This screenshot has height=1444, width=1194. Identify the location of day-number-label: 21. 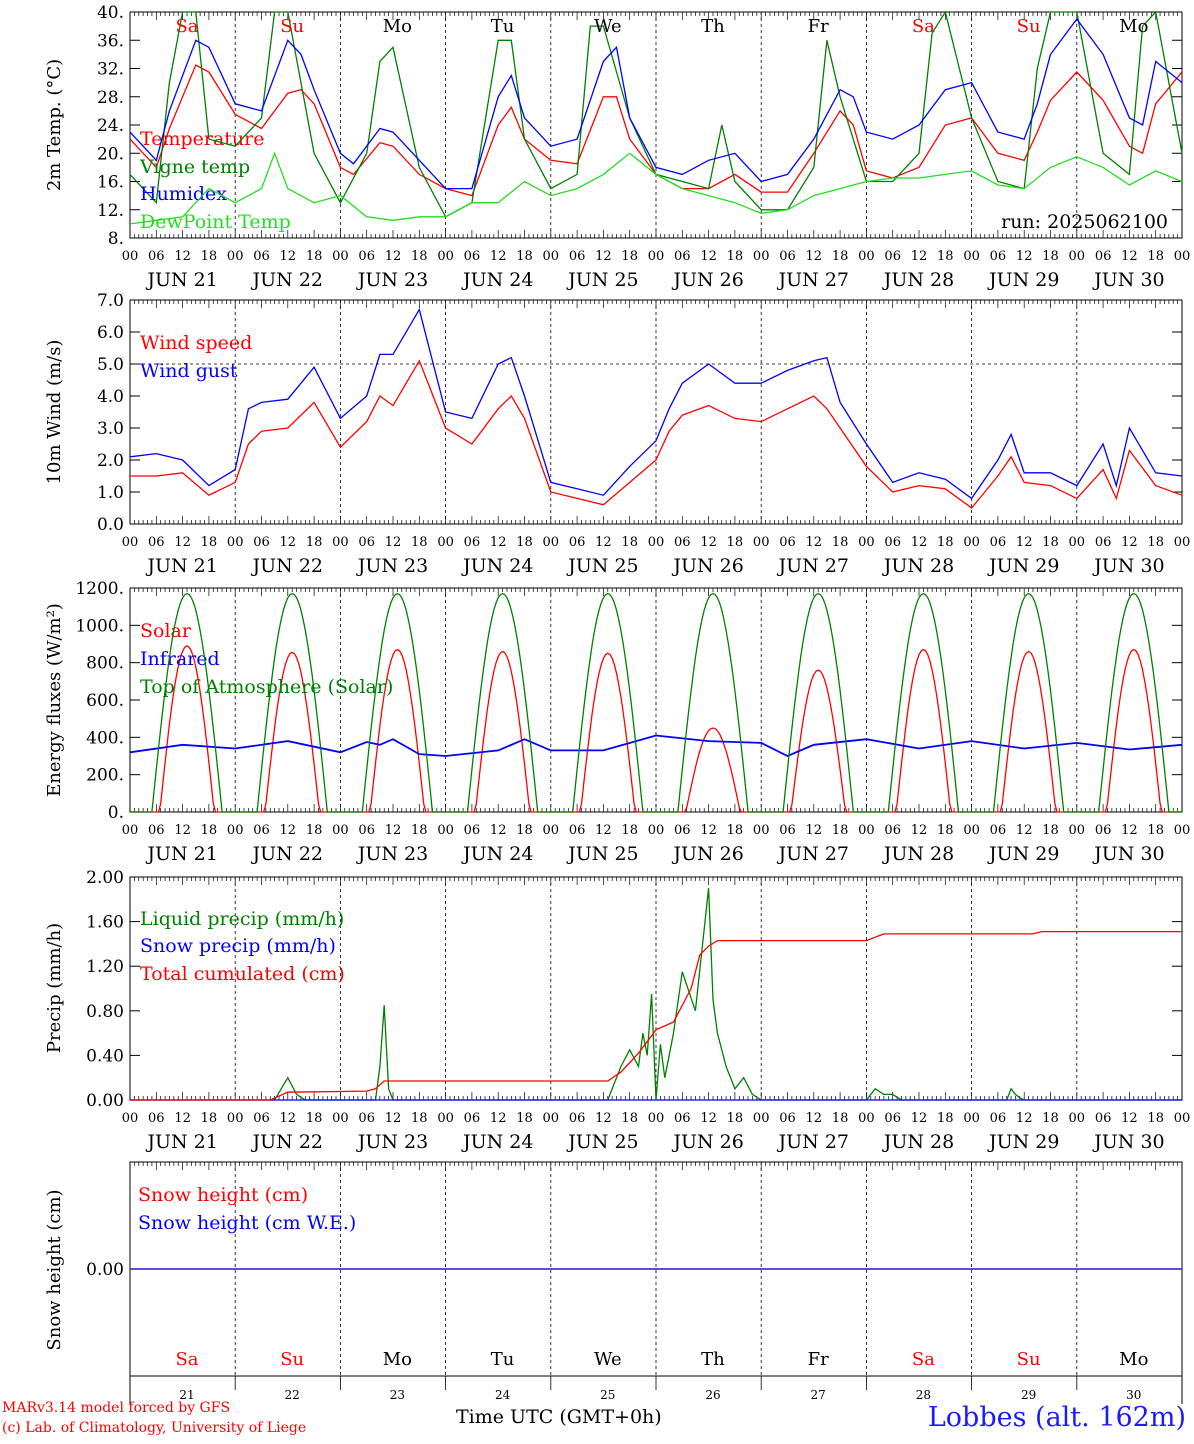
(186, 1395).